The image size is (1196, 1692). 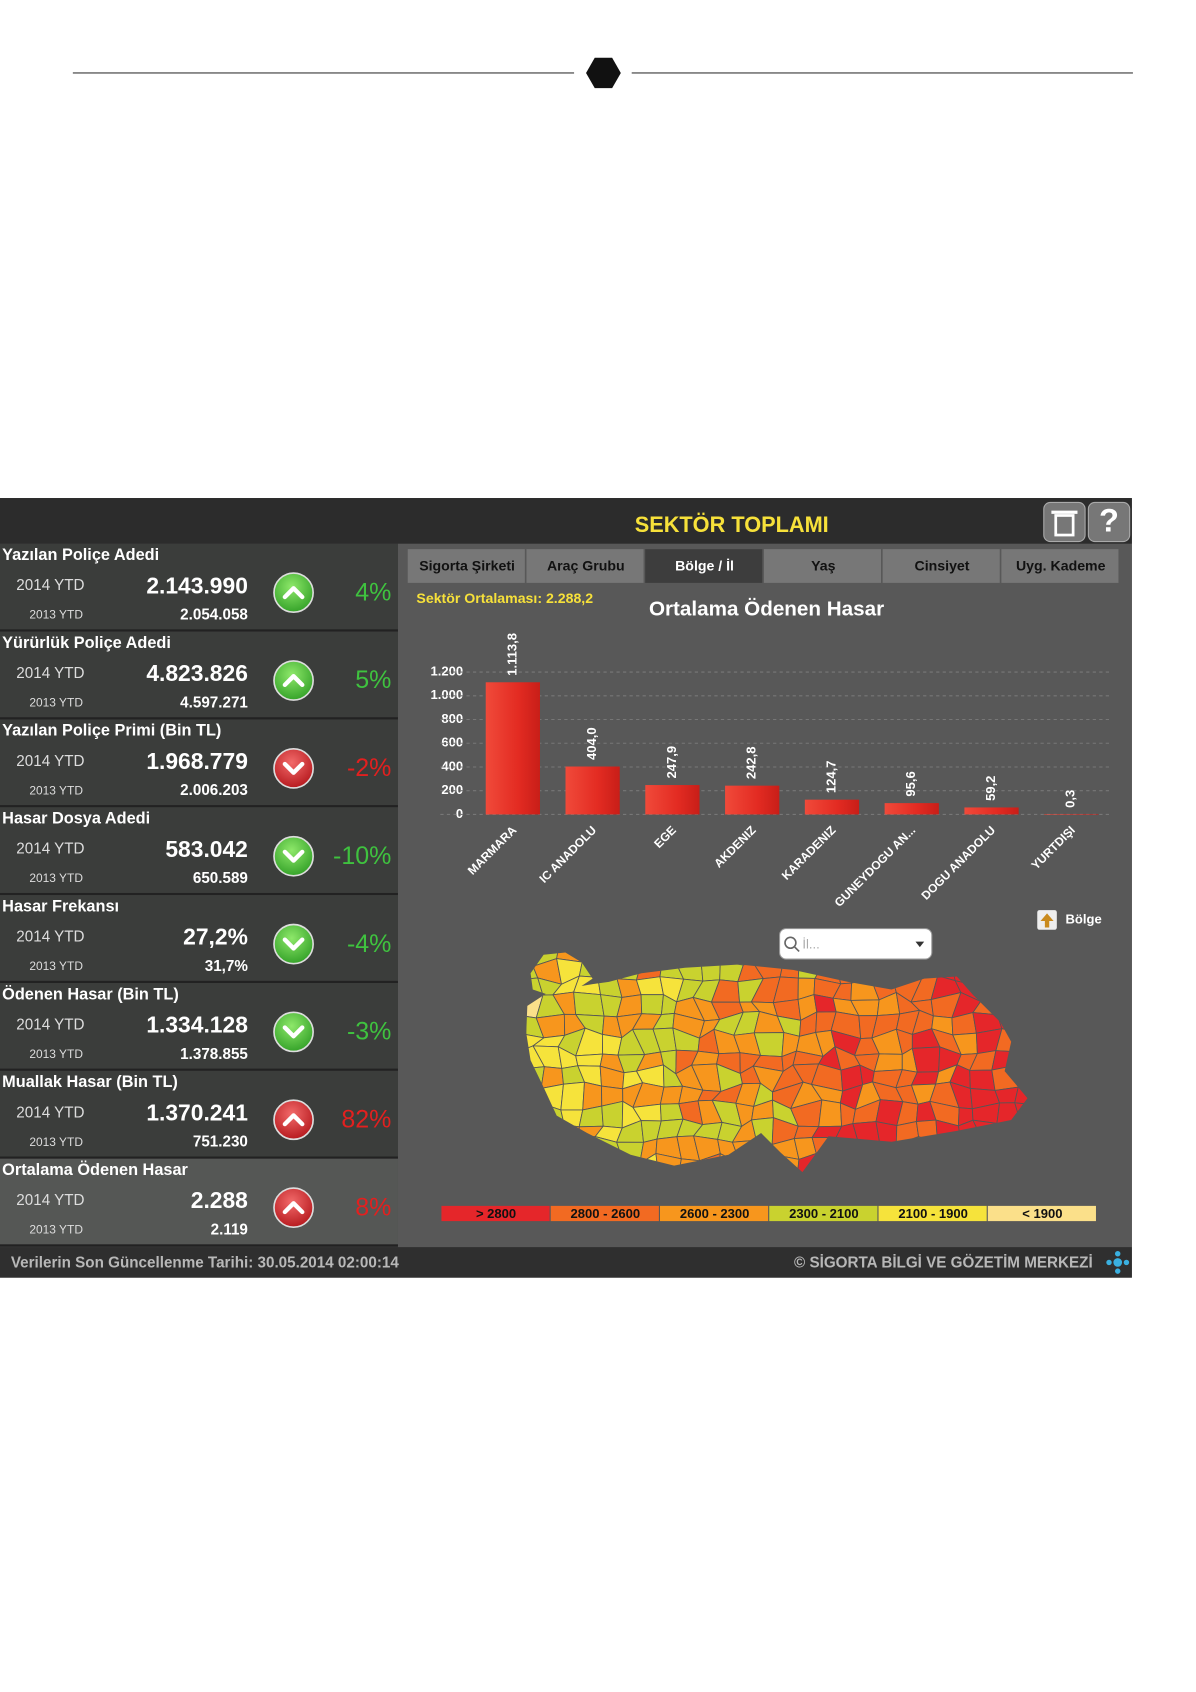 I want to click on help-button: ?, so click(x=1109, y=522).